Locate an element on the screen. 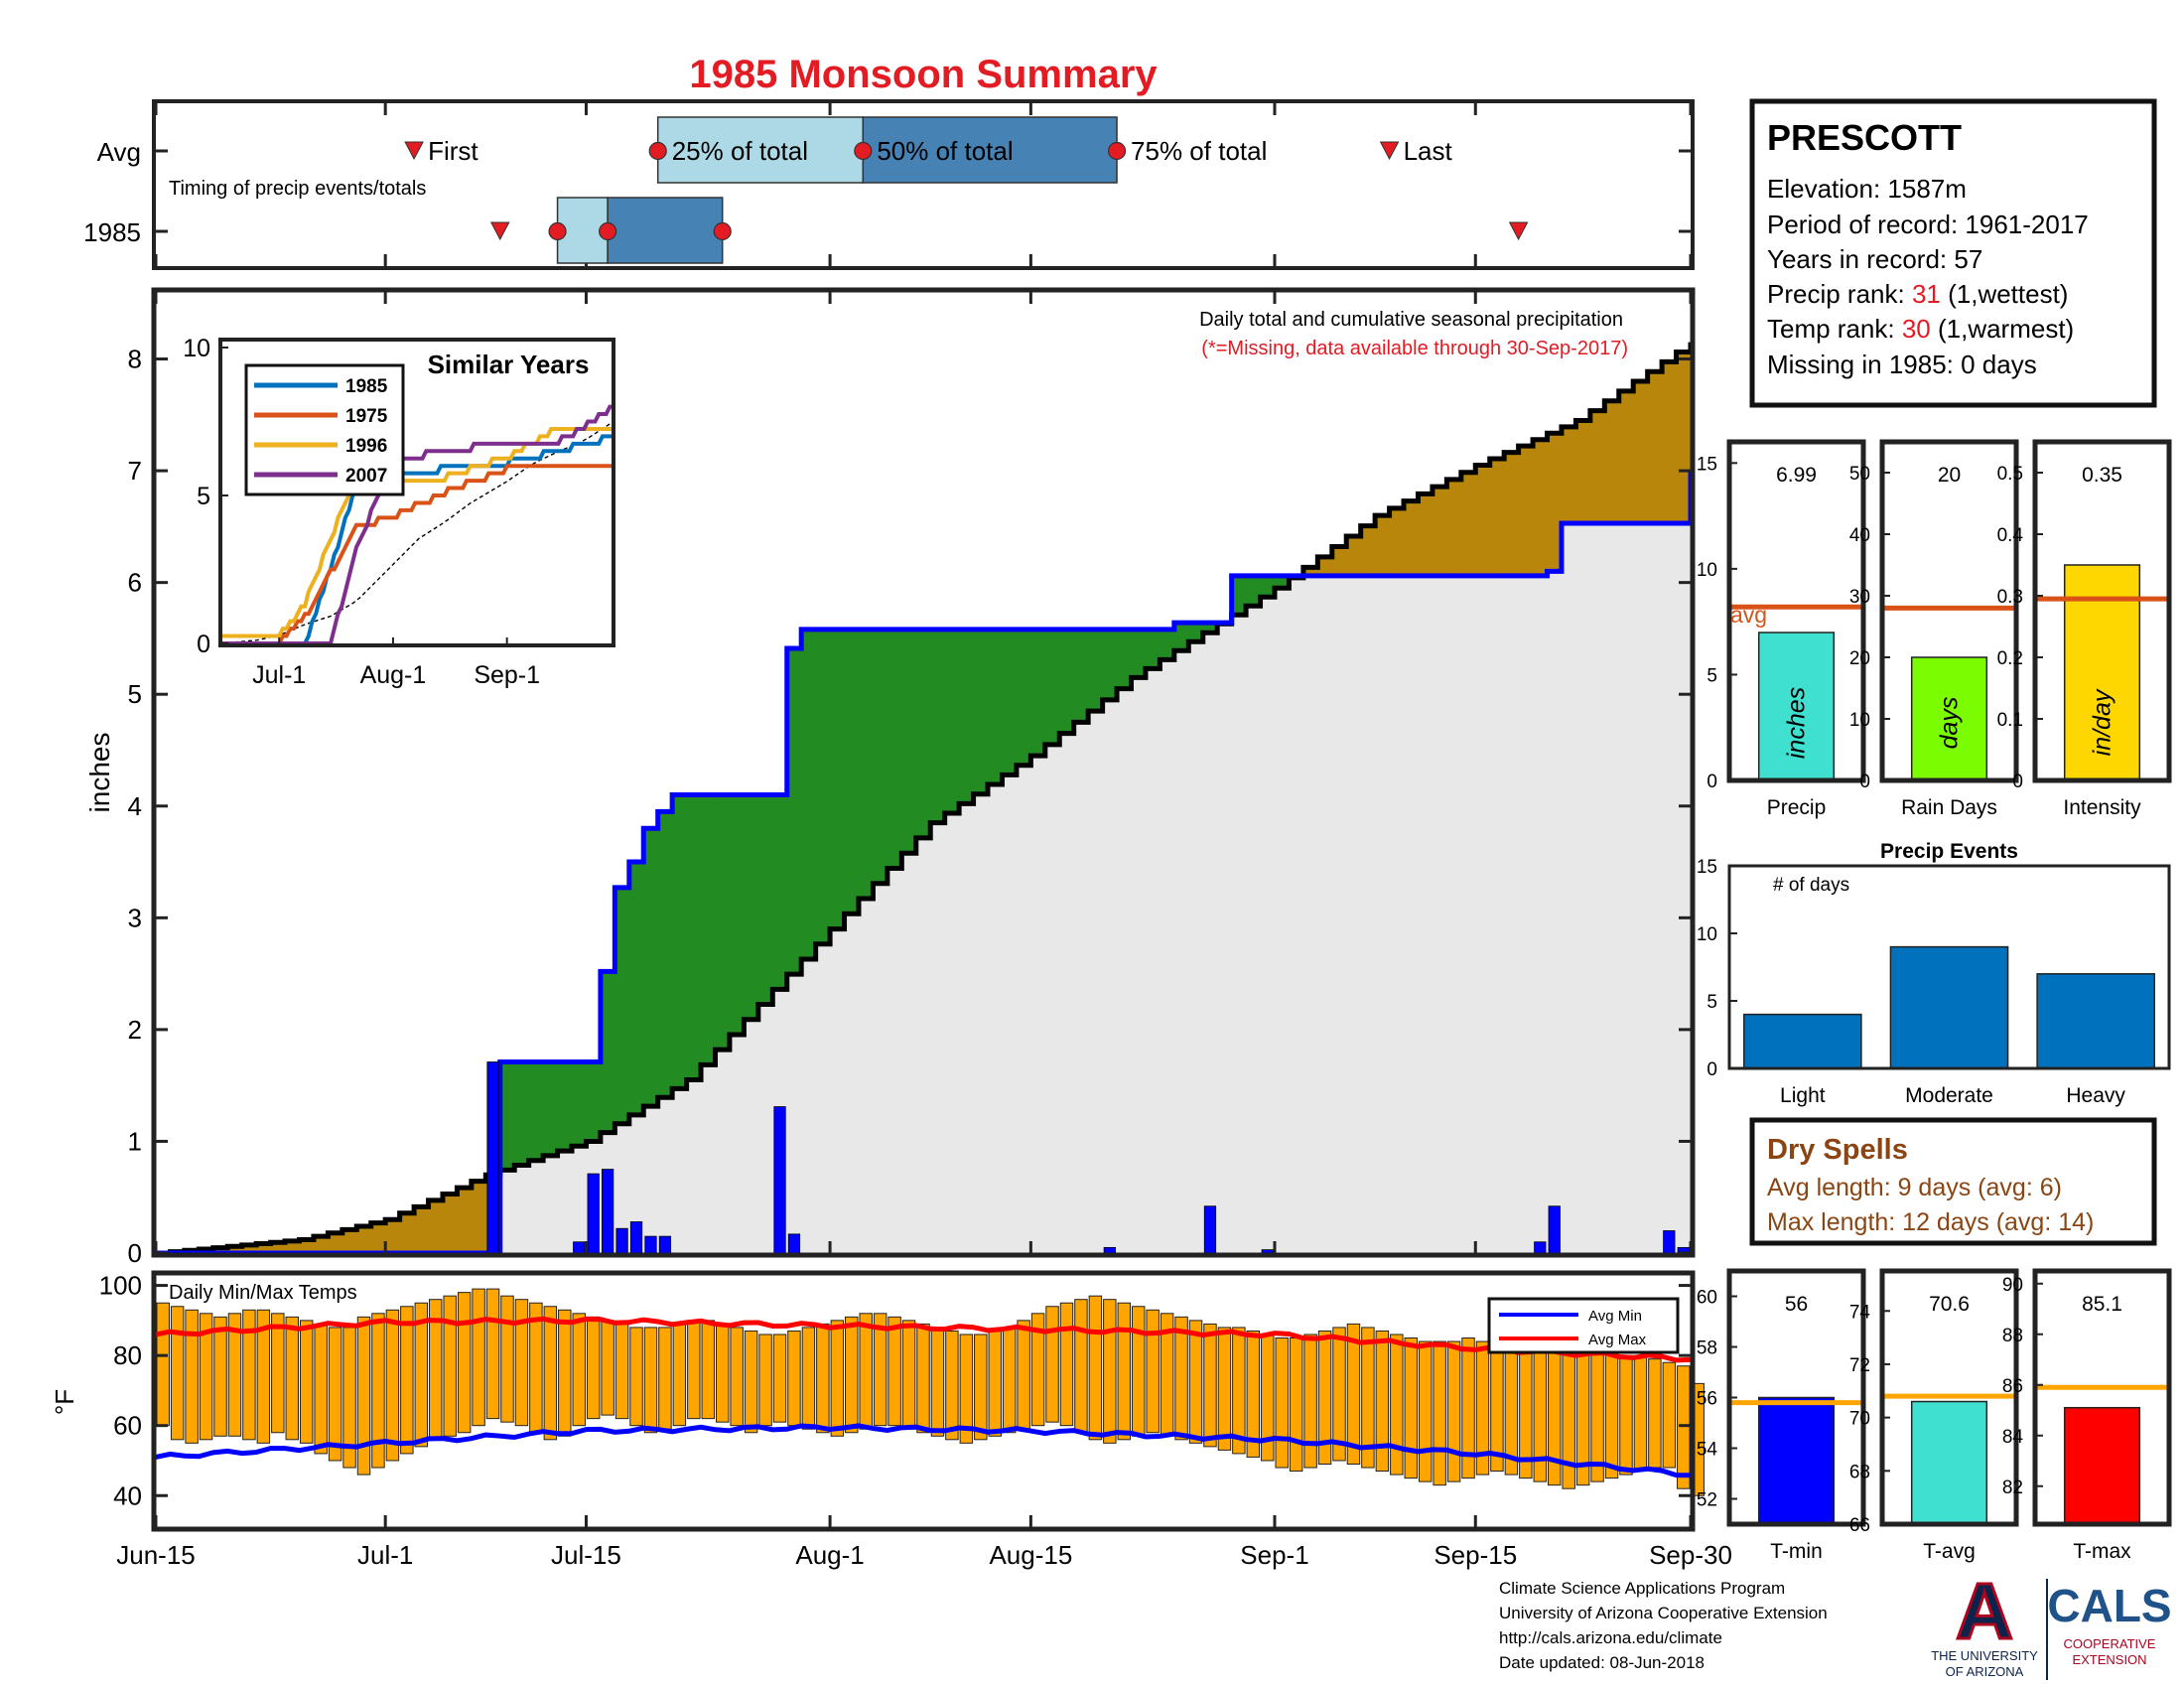  footer-url: http://cals.arizona.edu/climate is located at coordinates (1610, 1637).